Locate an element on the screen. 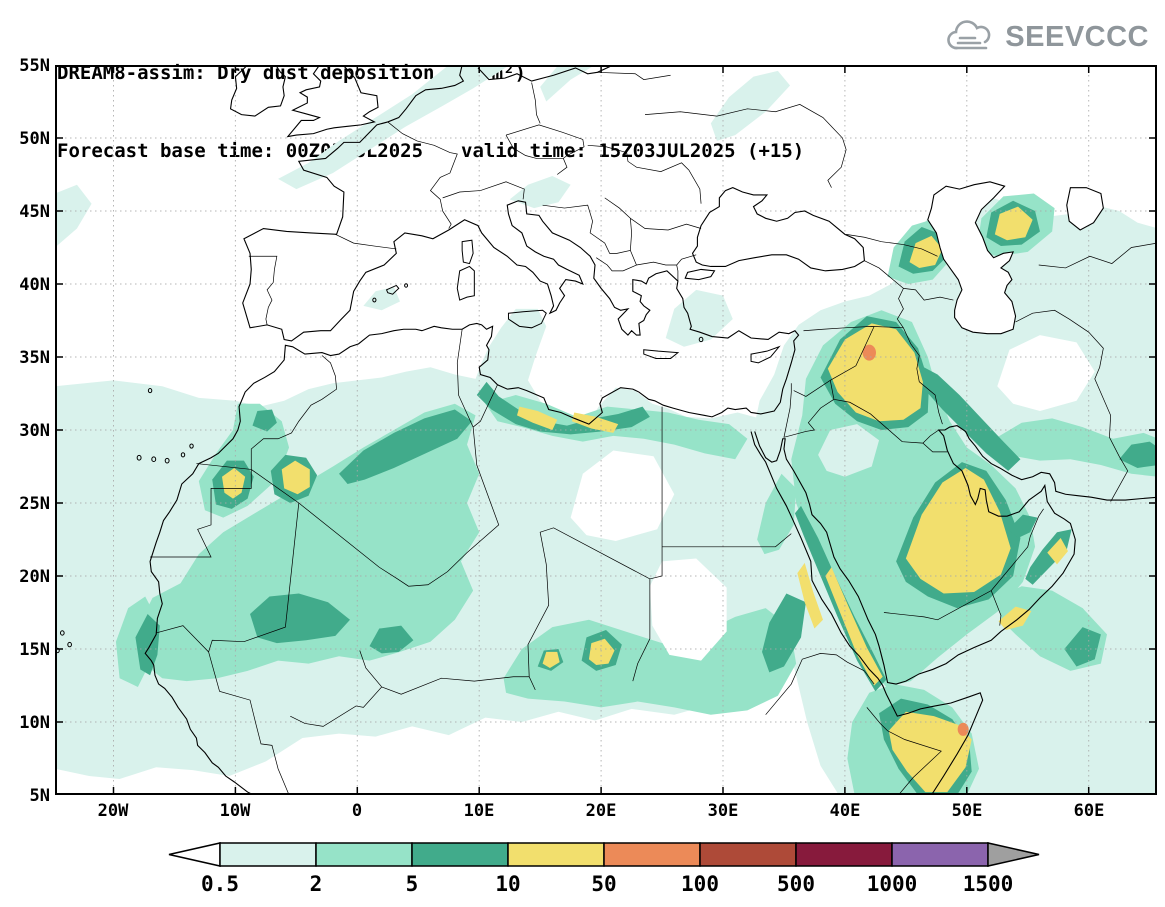  colorbar-right-arrow is located at coordinates (1013, 854).